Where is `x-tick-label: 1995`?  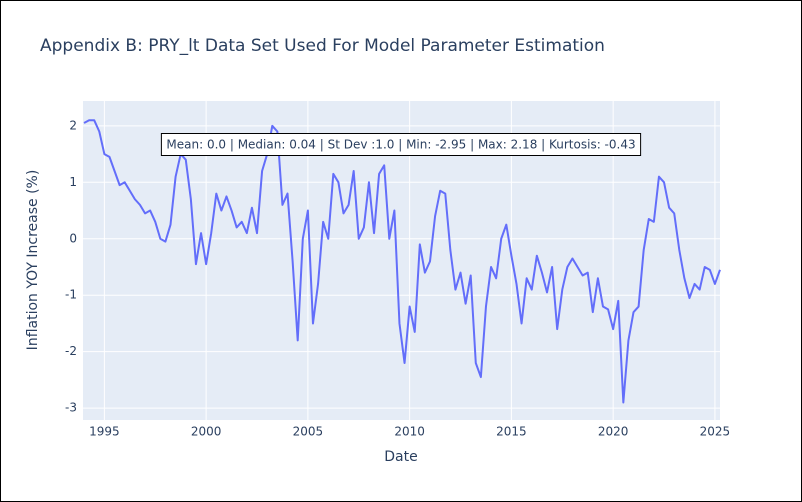
x-tick-label: 1995 is located at coordinates (104, 432).